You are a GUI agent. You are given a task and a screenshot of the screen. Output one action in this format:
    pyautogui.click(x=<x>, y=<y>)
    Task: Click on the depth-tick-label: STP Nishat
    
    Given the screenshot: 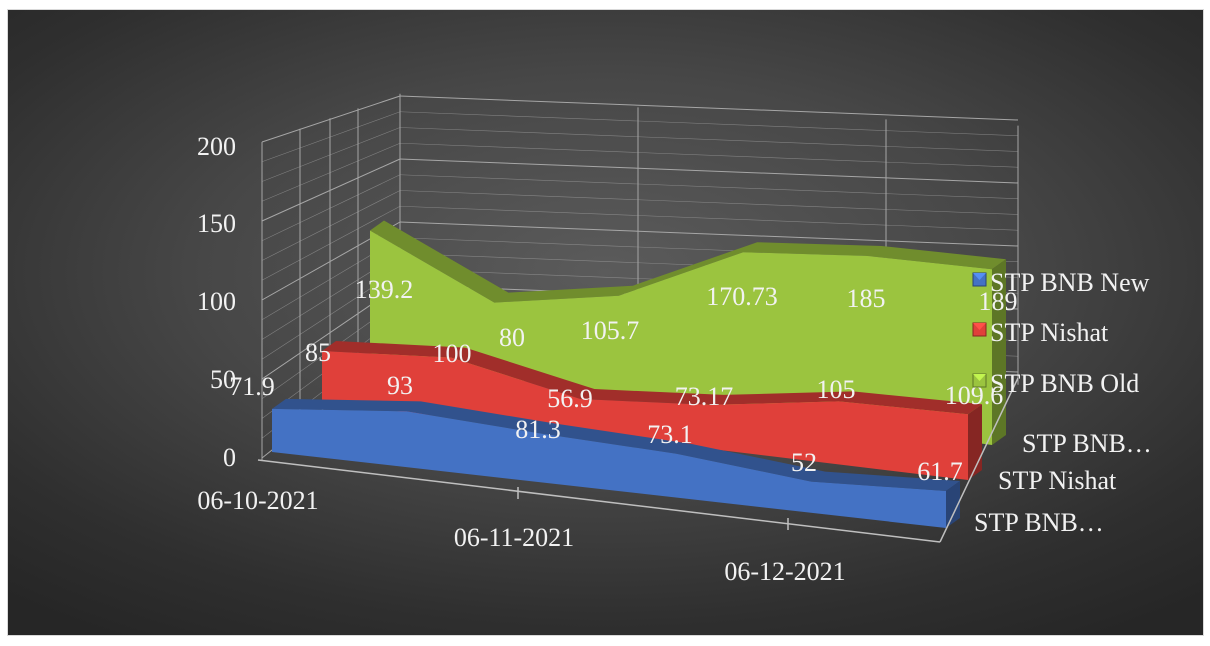 What is the action you would take?
    pyautogui.click(x=1057, y=480)
    